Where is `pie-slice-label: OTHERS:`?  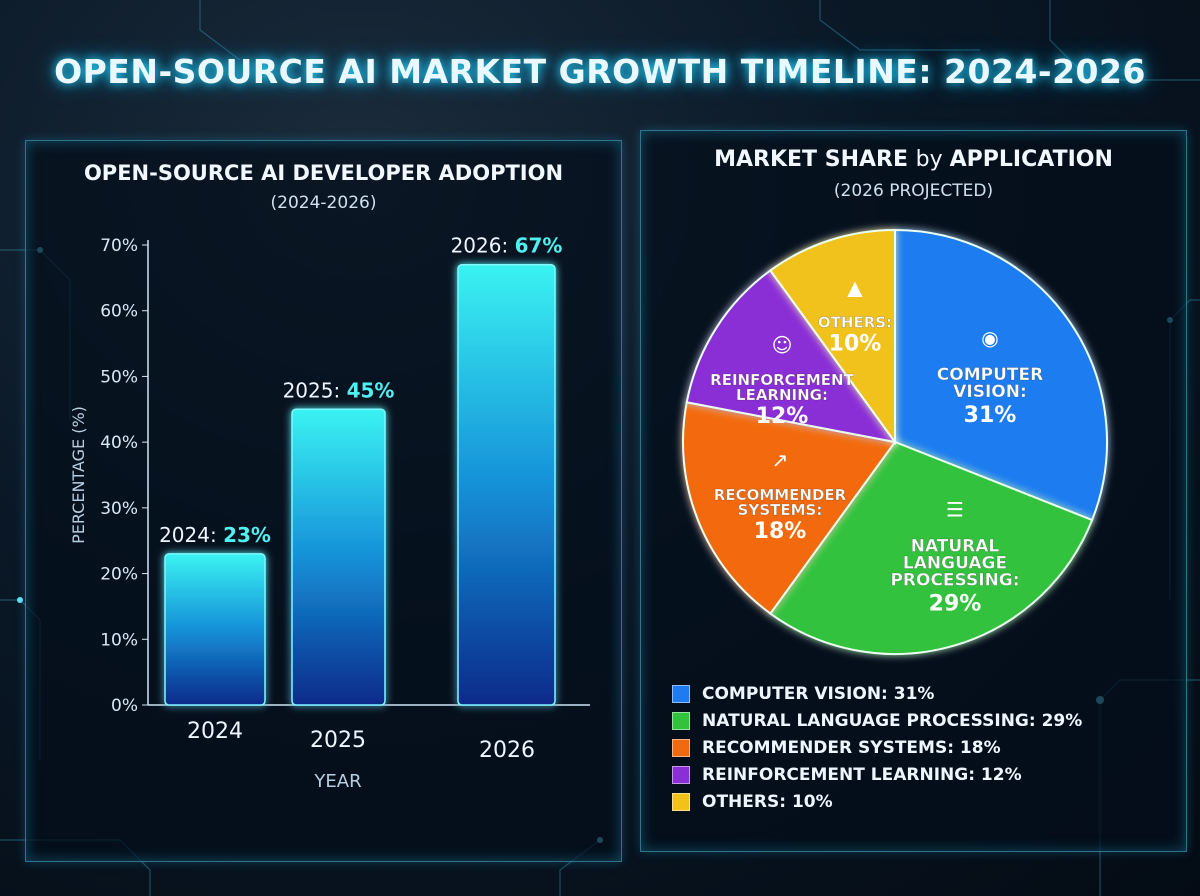 pie-slice-label: OTHERS: is located at coordinates (855, 323).